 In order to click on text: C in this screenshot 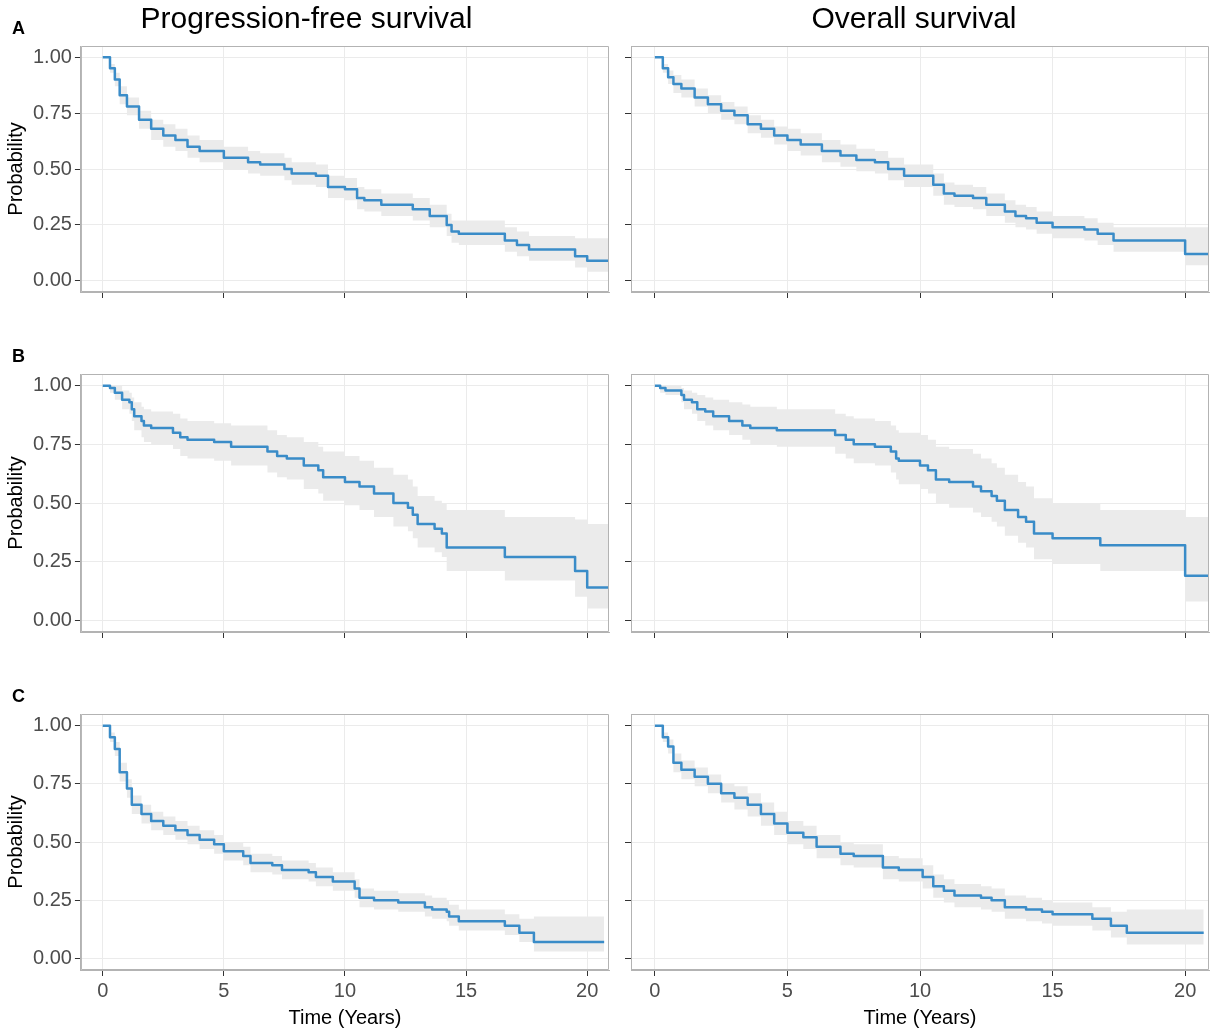, I will do `click(18, 696)`.